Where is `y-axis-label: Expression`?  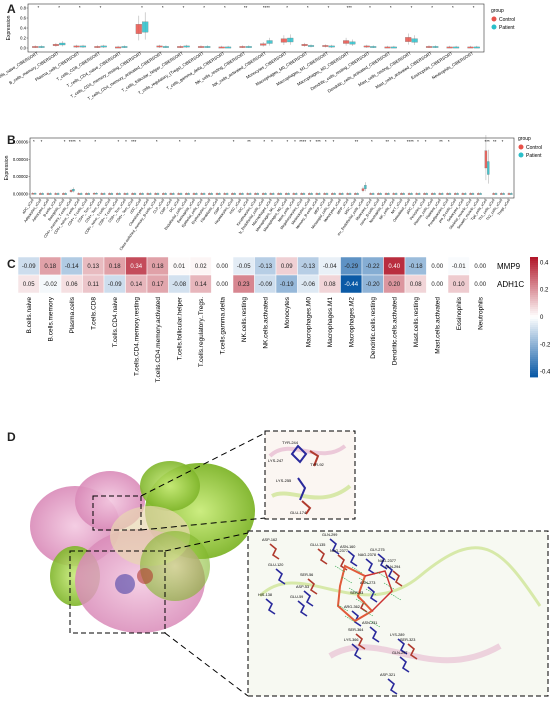 y-axis-label: Expression is located at coordinates (9, 27).